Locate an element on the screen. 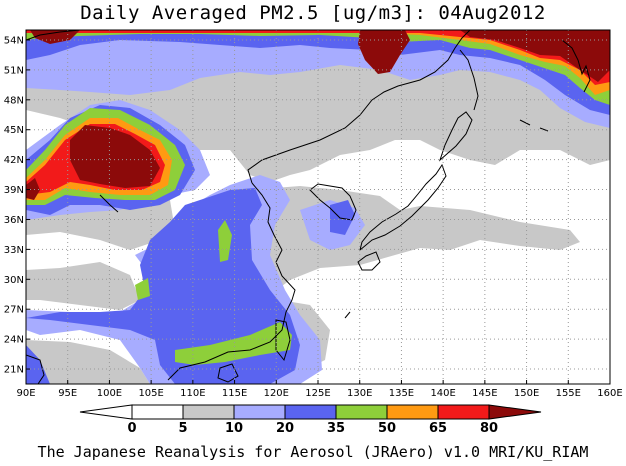 This screenshot has width=626, height=466. colorbar-arrow-high is located at coordinates (515, 412).